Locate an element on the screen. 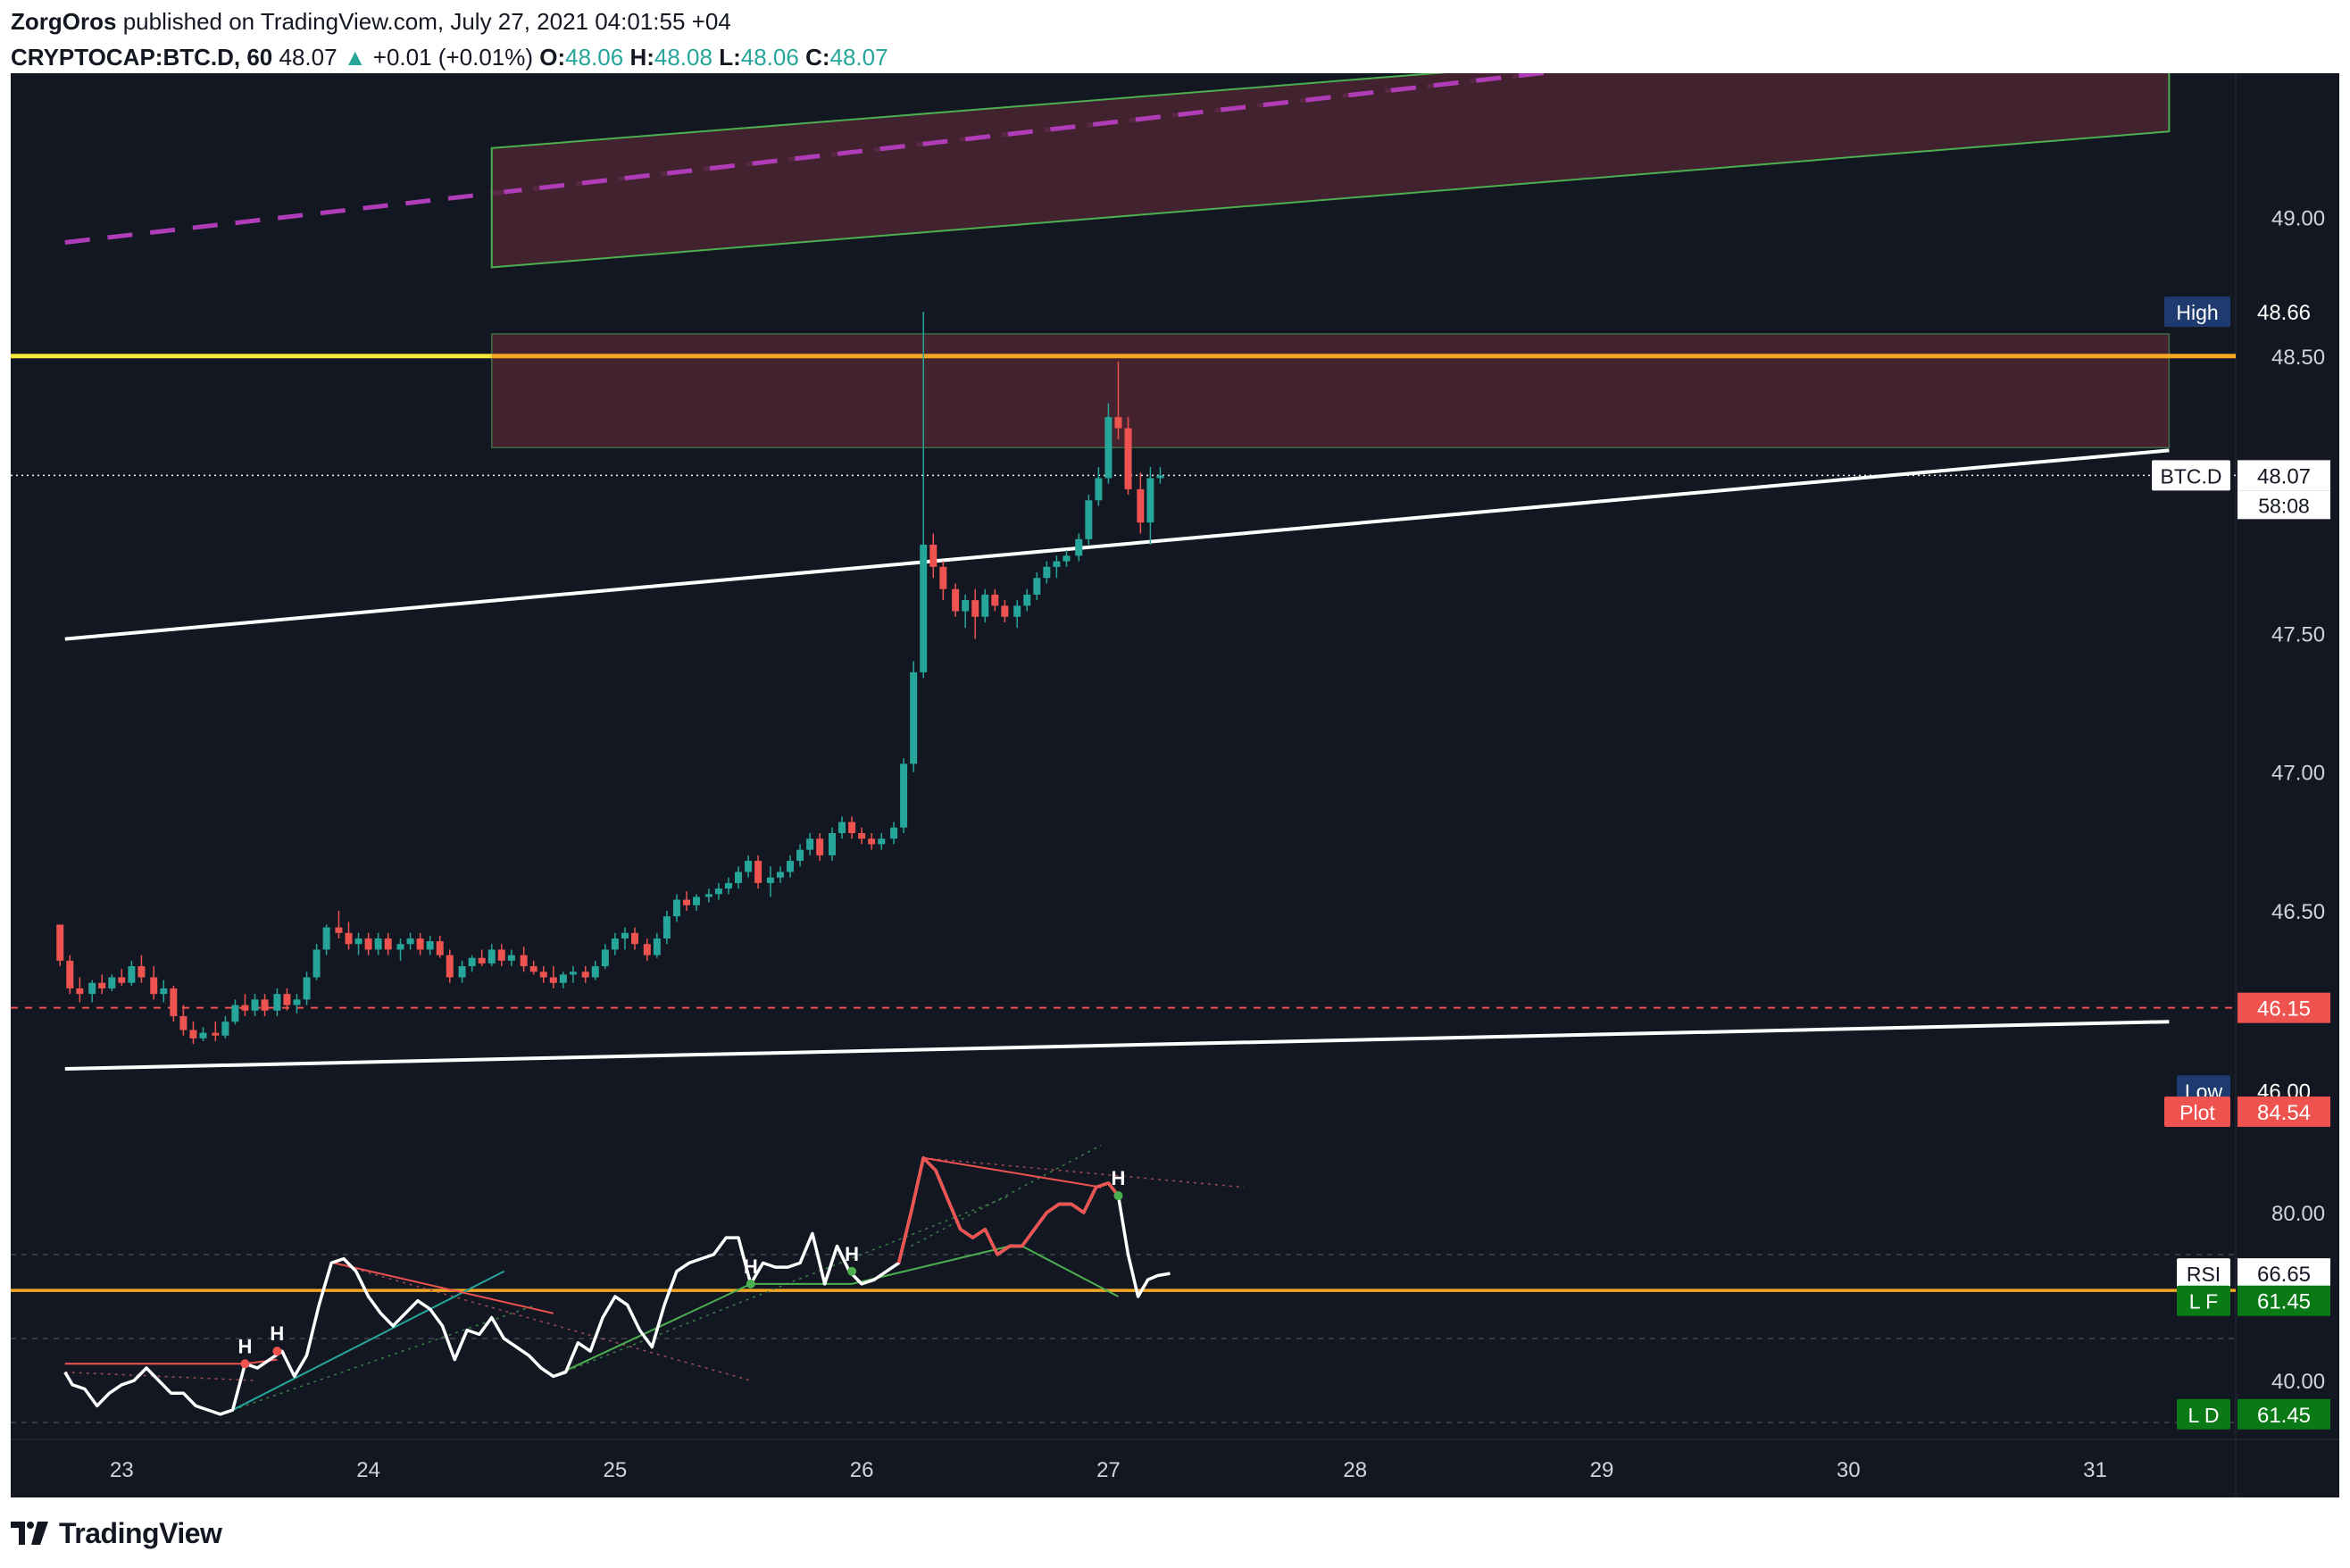 The height and width of the screenshot is (1568, 2350). rsi-pivot-dot is located at coordinates (277, 1351).